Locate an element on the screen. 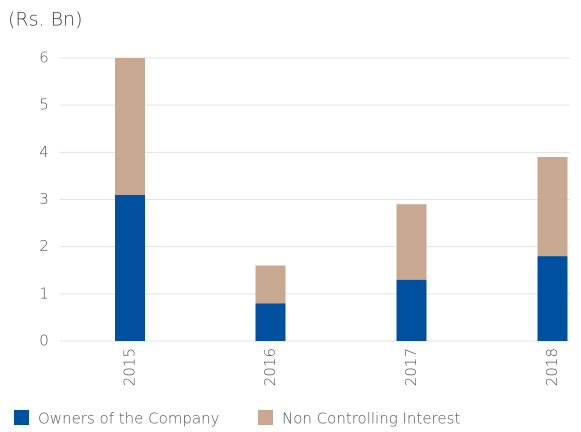 Image resolution: width=581 pixels, height=432 pixels. y-tick-label: 4 is located at coordinates (44, 152).